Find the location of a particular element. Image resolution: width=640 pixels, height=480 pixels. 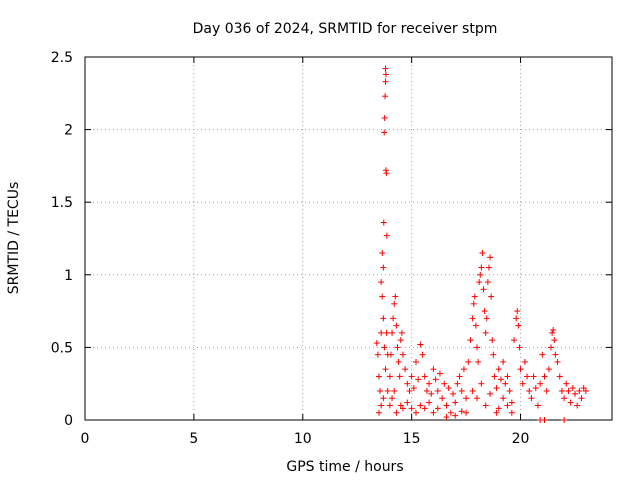

x-tick-label: 0 is located at coordinates (85, 439).